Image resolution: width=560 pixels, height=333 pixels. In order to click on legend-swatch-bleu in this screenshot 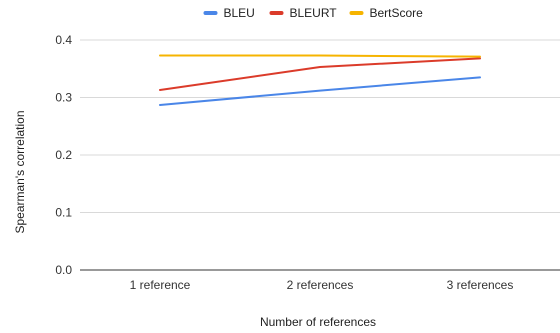, I will do `click(210, 13)`.